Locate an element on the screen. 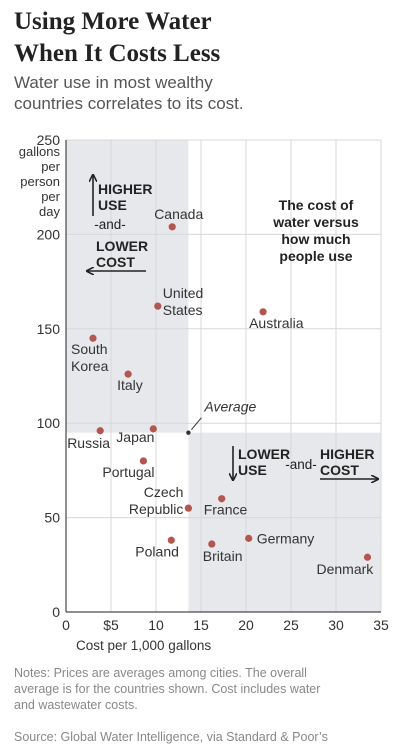  point-label-south-korea-0: South is located at coordinates (89, 349).